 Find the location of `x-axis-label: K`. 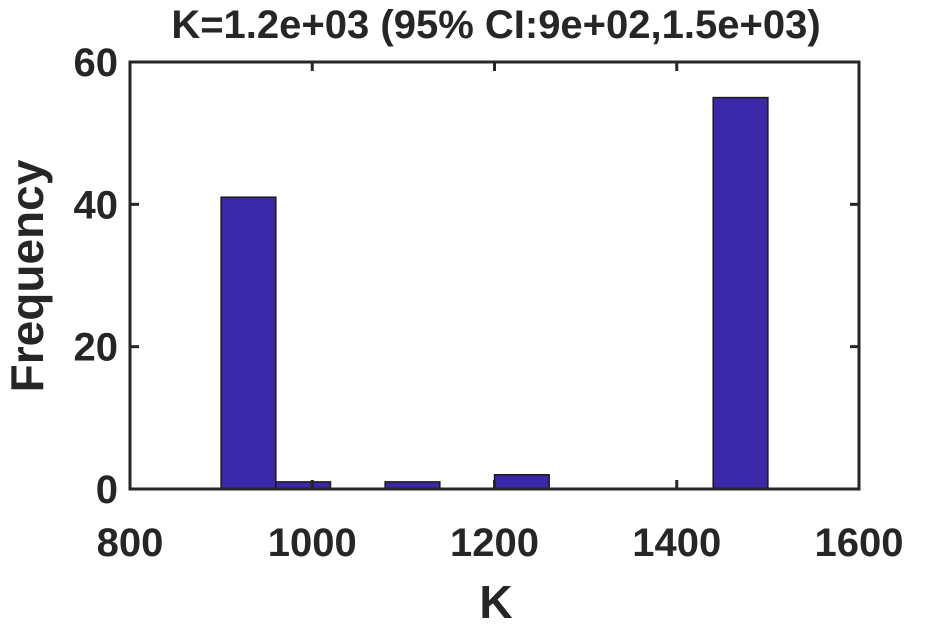

x-axis-label: K is located at coordinates (495, 600).